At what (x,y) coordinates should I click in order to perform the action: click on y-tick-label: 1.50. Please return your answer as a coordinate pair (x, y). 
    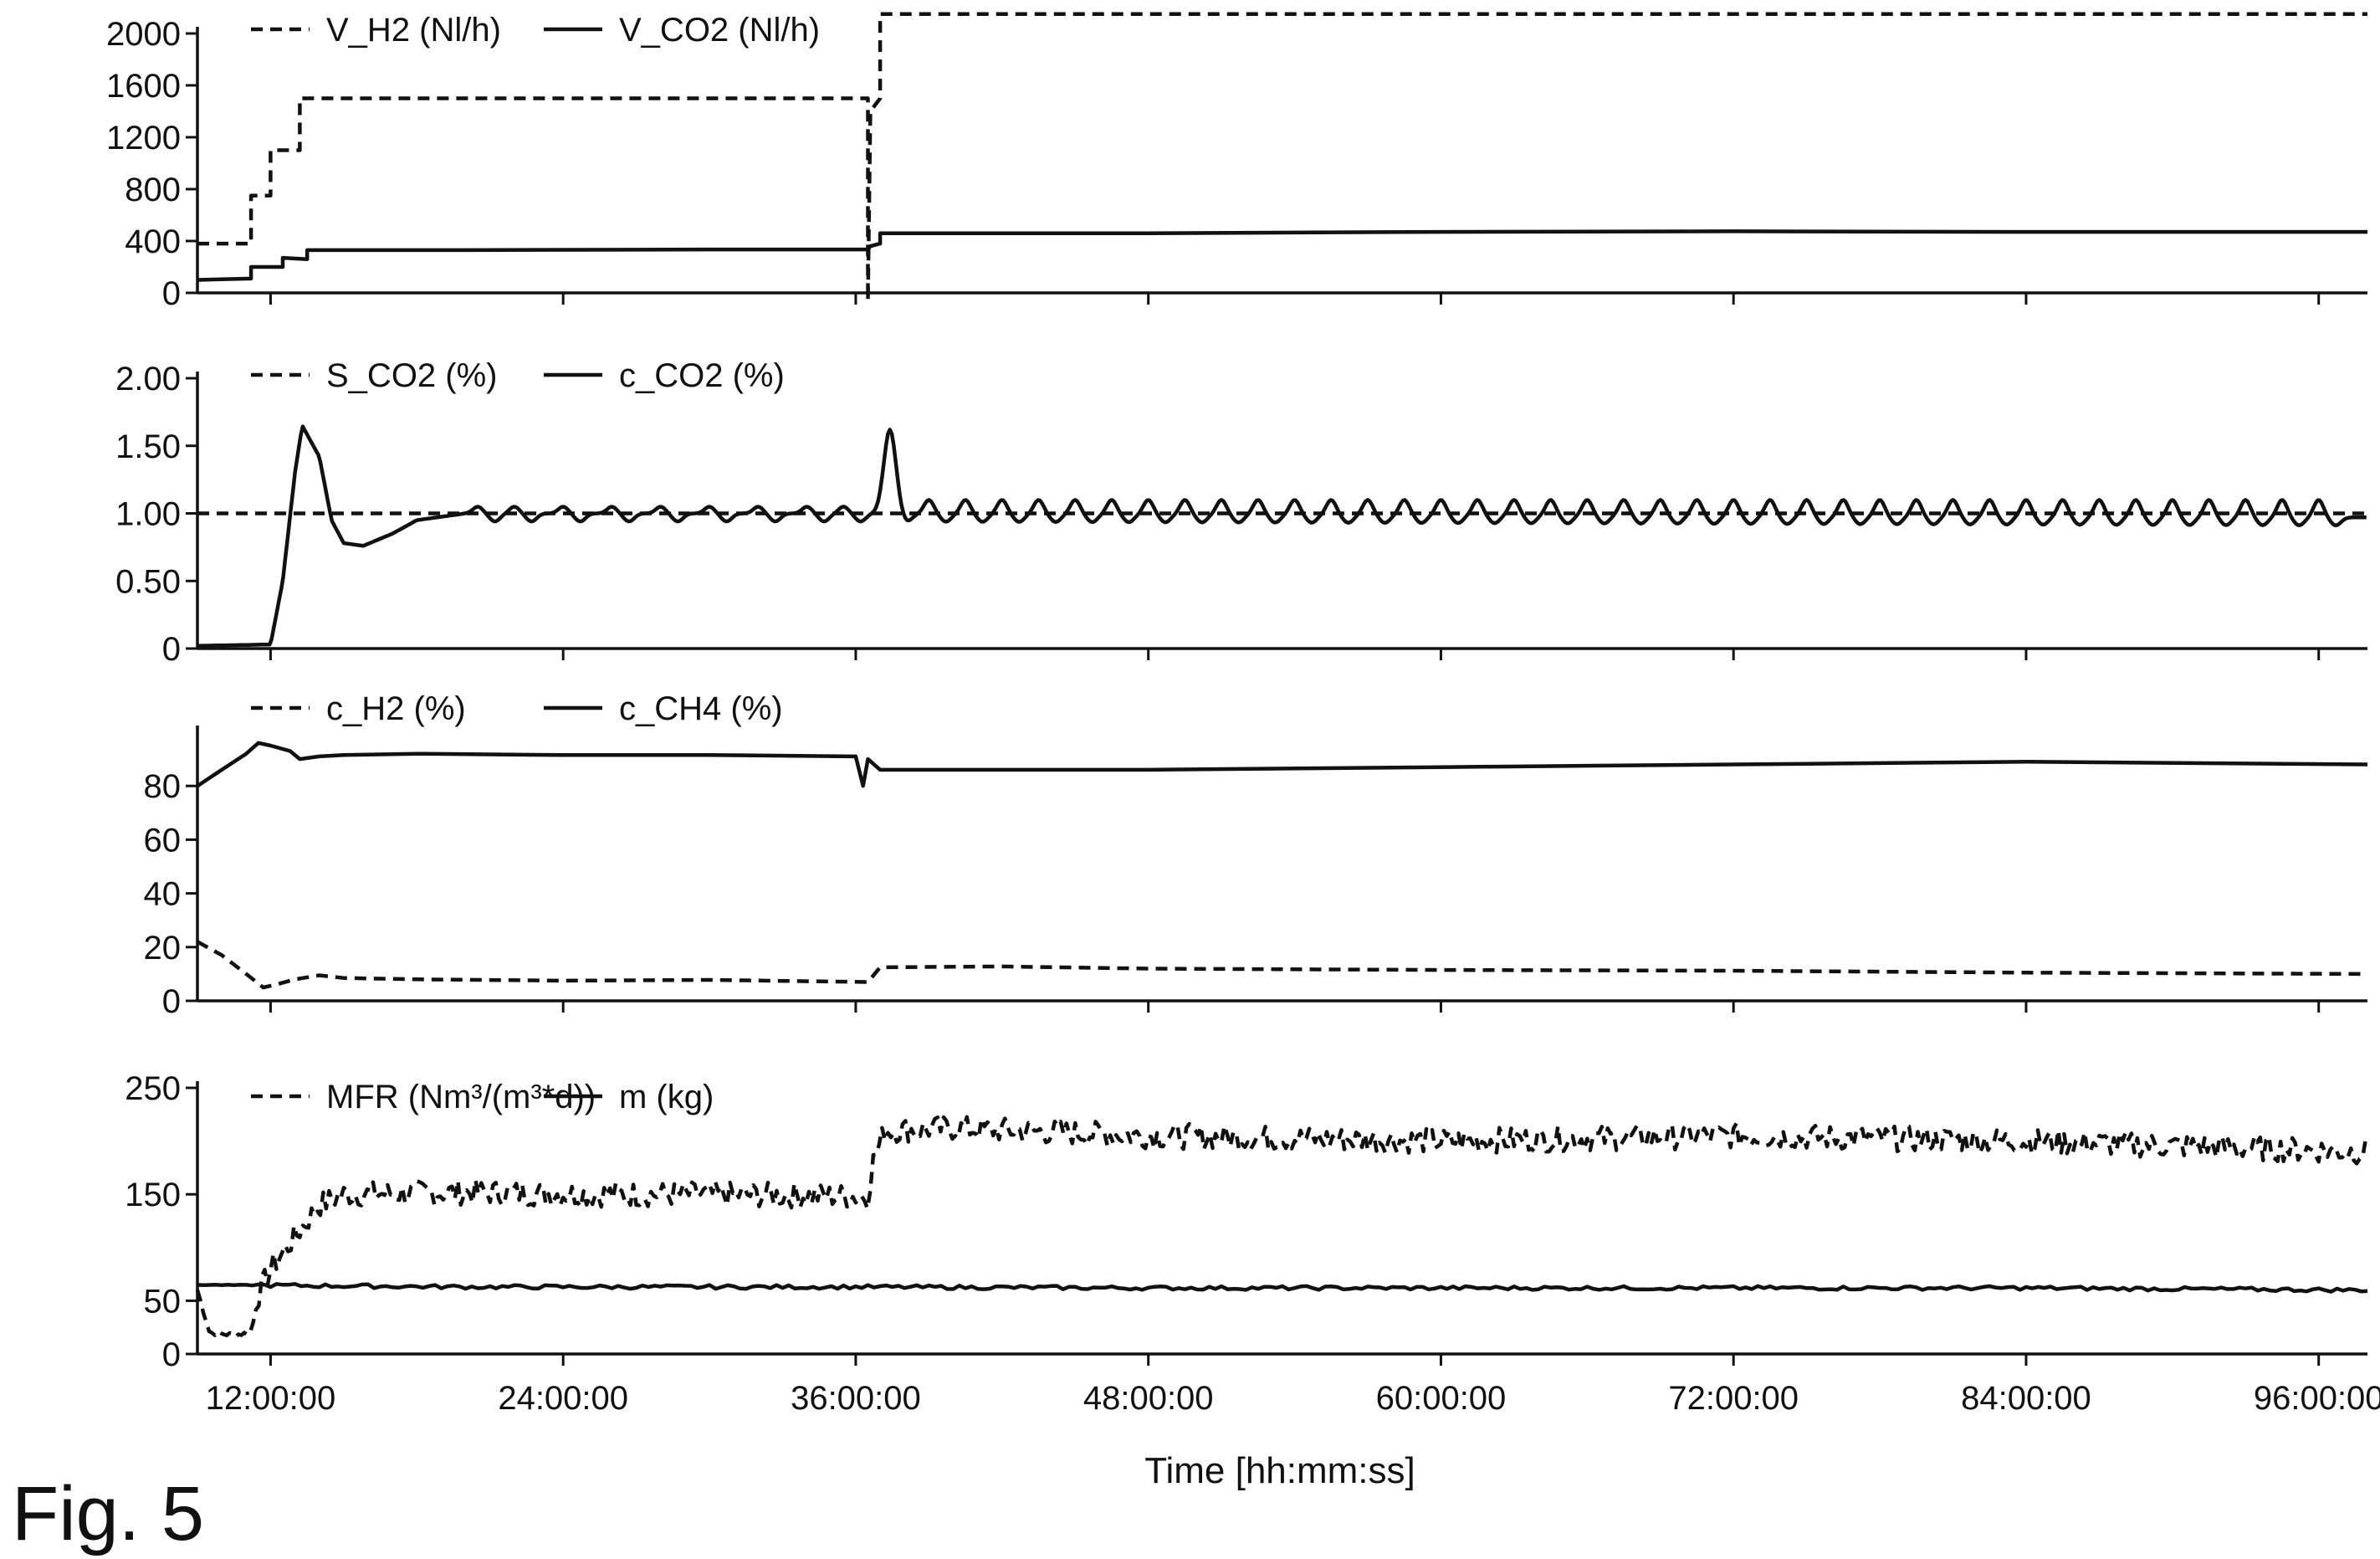
    Looking at the image, I should click on (148, 446).